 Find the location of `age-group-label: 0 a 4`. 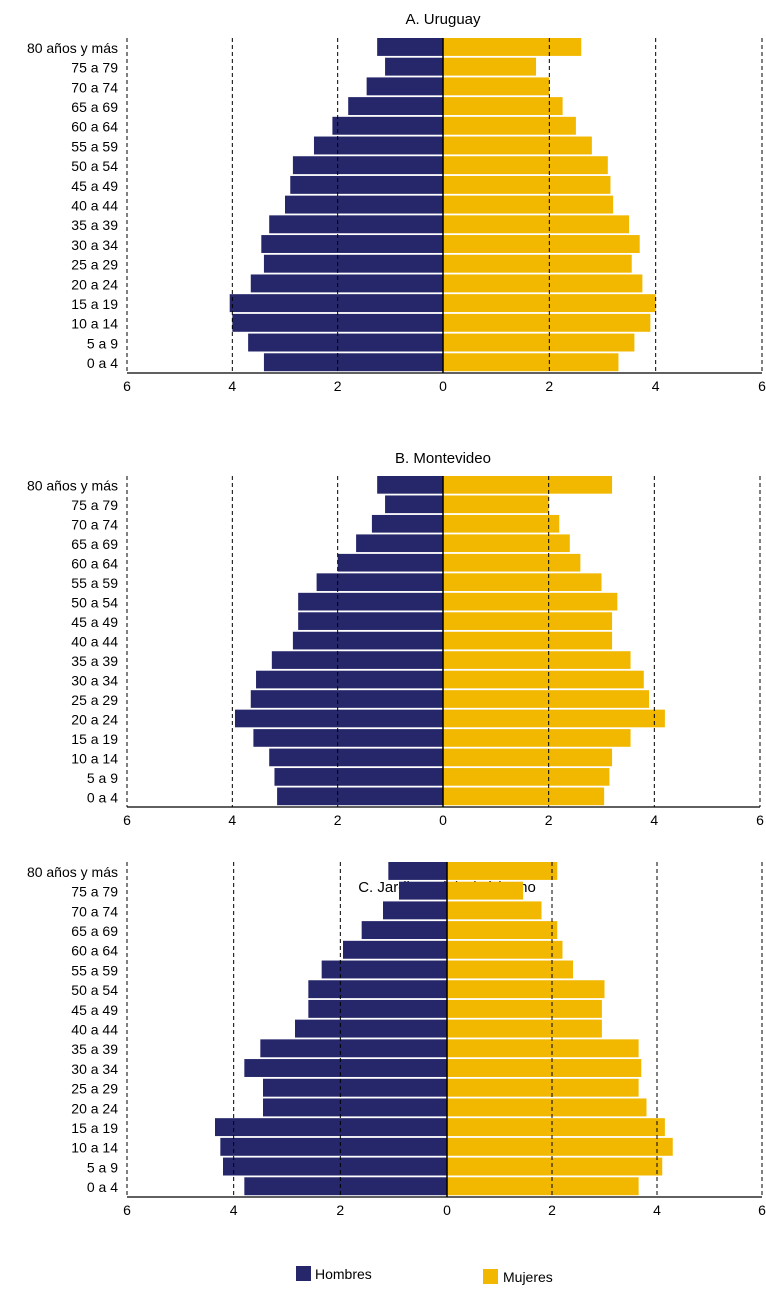

age-group-label: 0 a 4 is located at coordinates (102, 363).